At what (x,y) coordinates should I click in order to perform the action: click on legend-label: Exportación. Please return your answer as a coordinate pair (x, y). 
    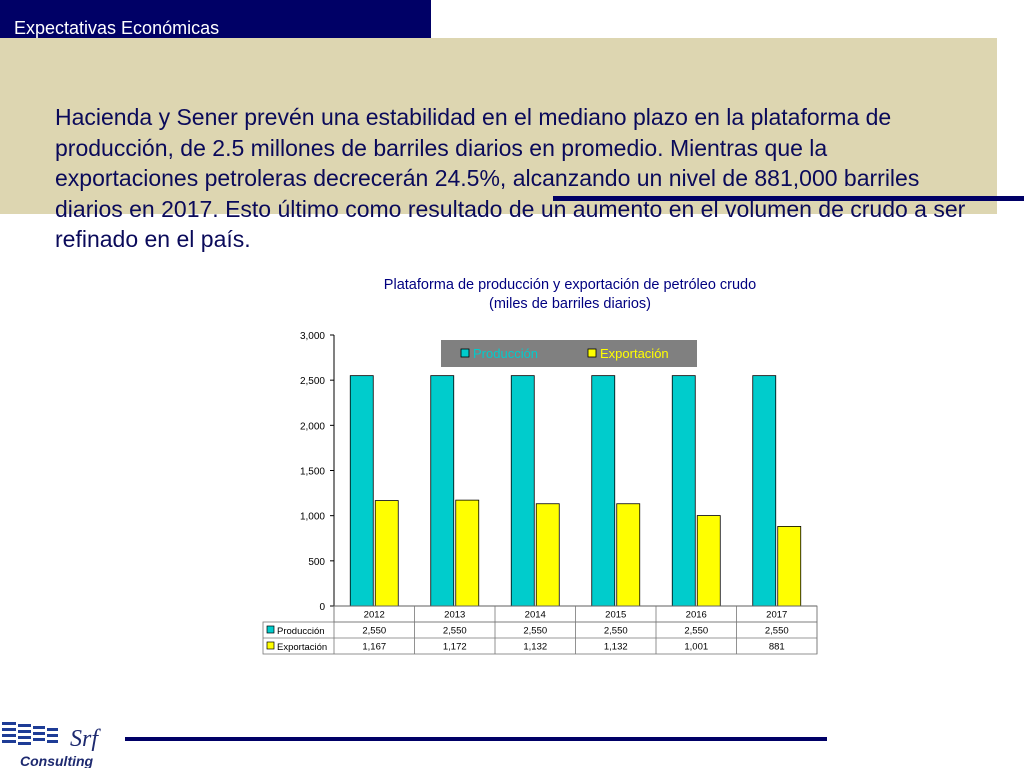
    Looking at the image, I should click on (634, 353).